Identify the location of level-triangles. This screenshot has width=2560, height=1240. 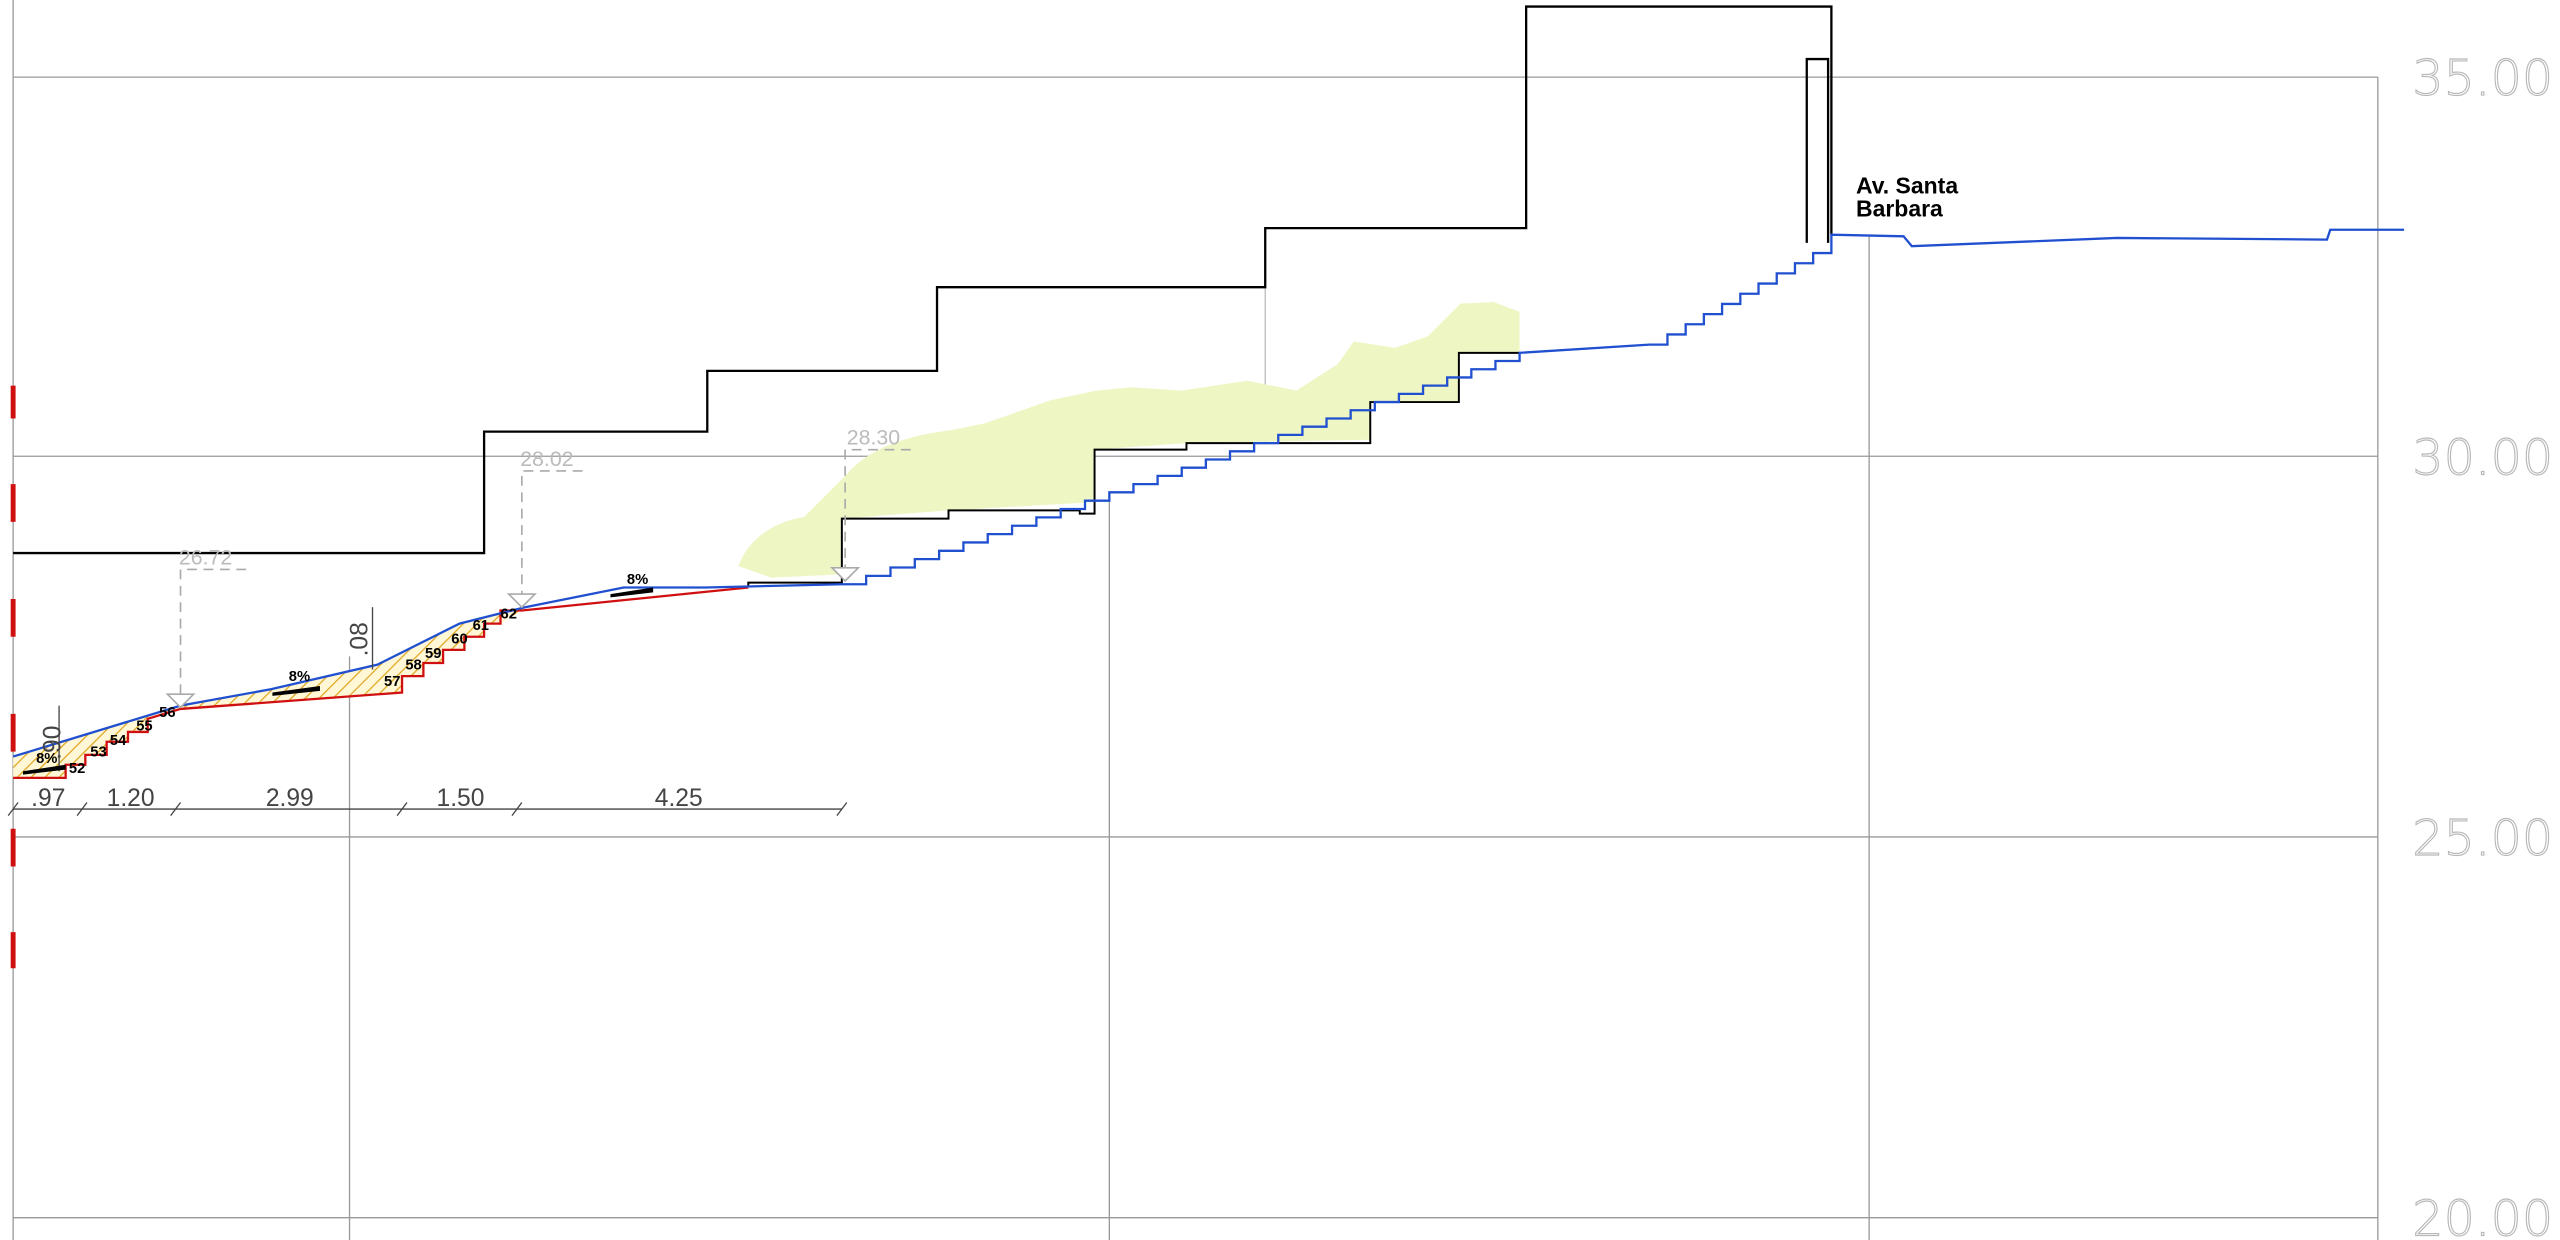
(513, 637).